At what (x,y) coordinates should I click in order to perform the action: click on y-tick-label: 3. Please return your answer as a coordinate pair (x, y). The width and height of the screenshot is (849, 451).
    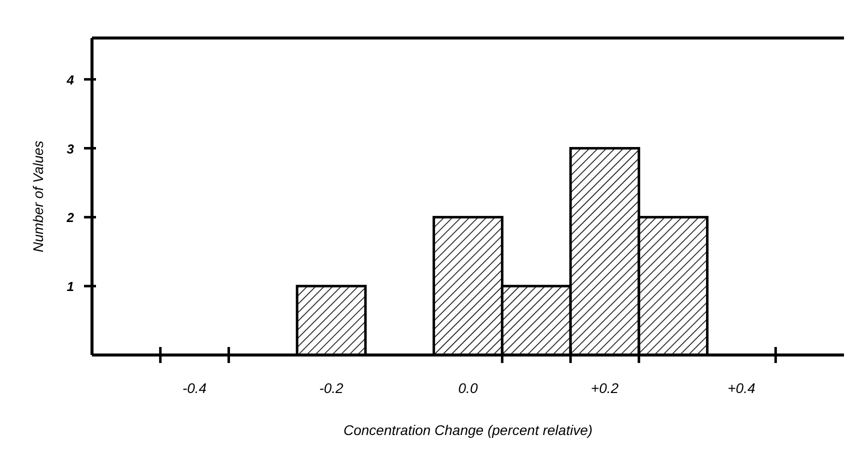
    Looking at the image, I should click on (70, 148).